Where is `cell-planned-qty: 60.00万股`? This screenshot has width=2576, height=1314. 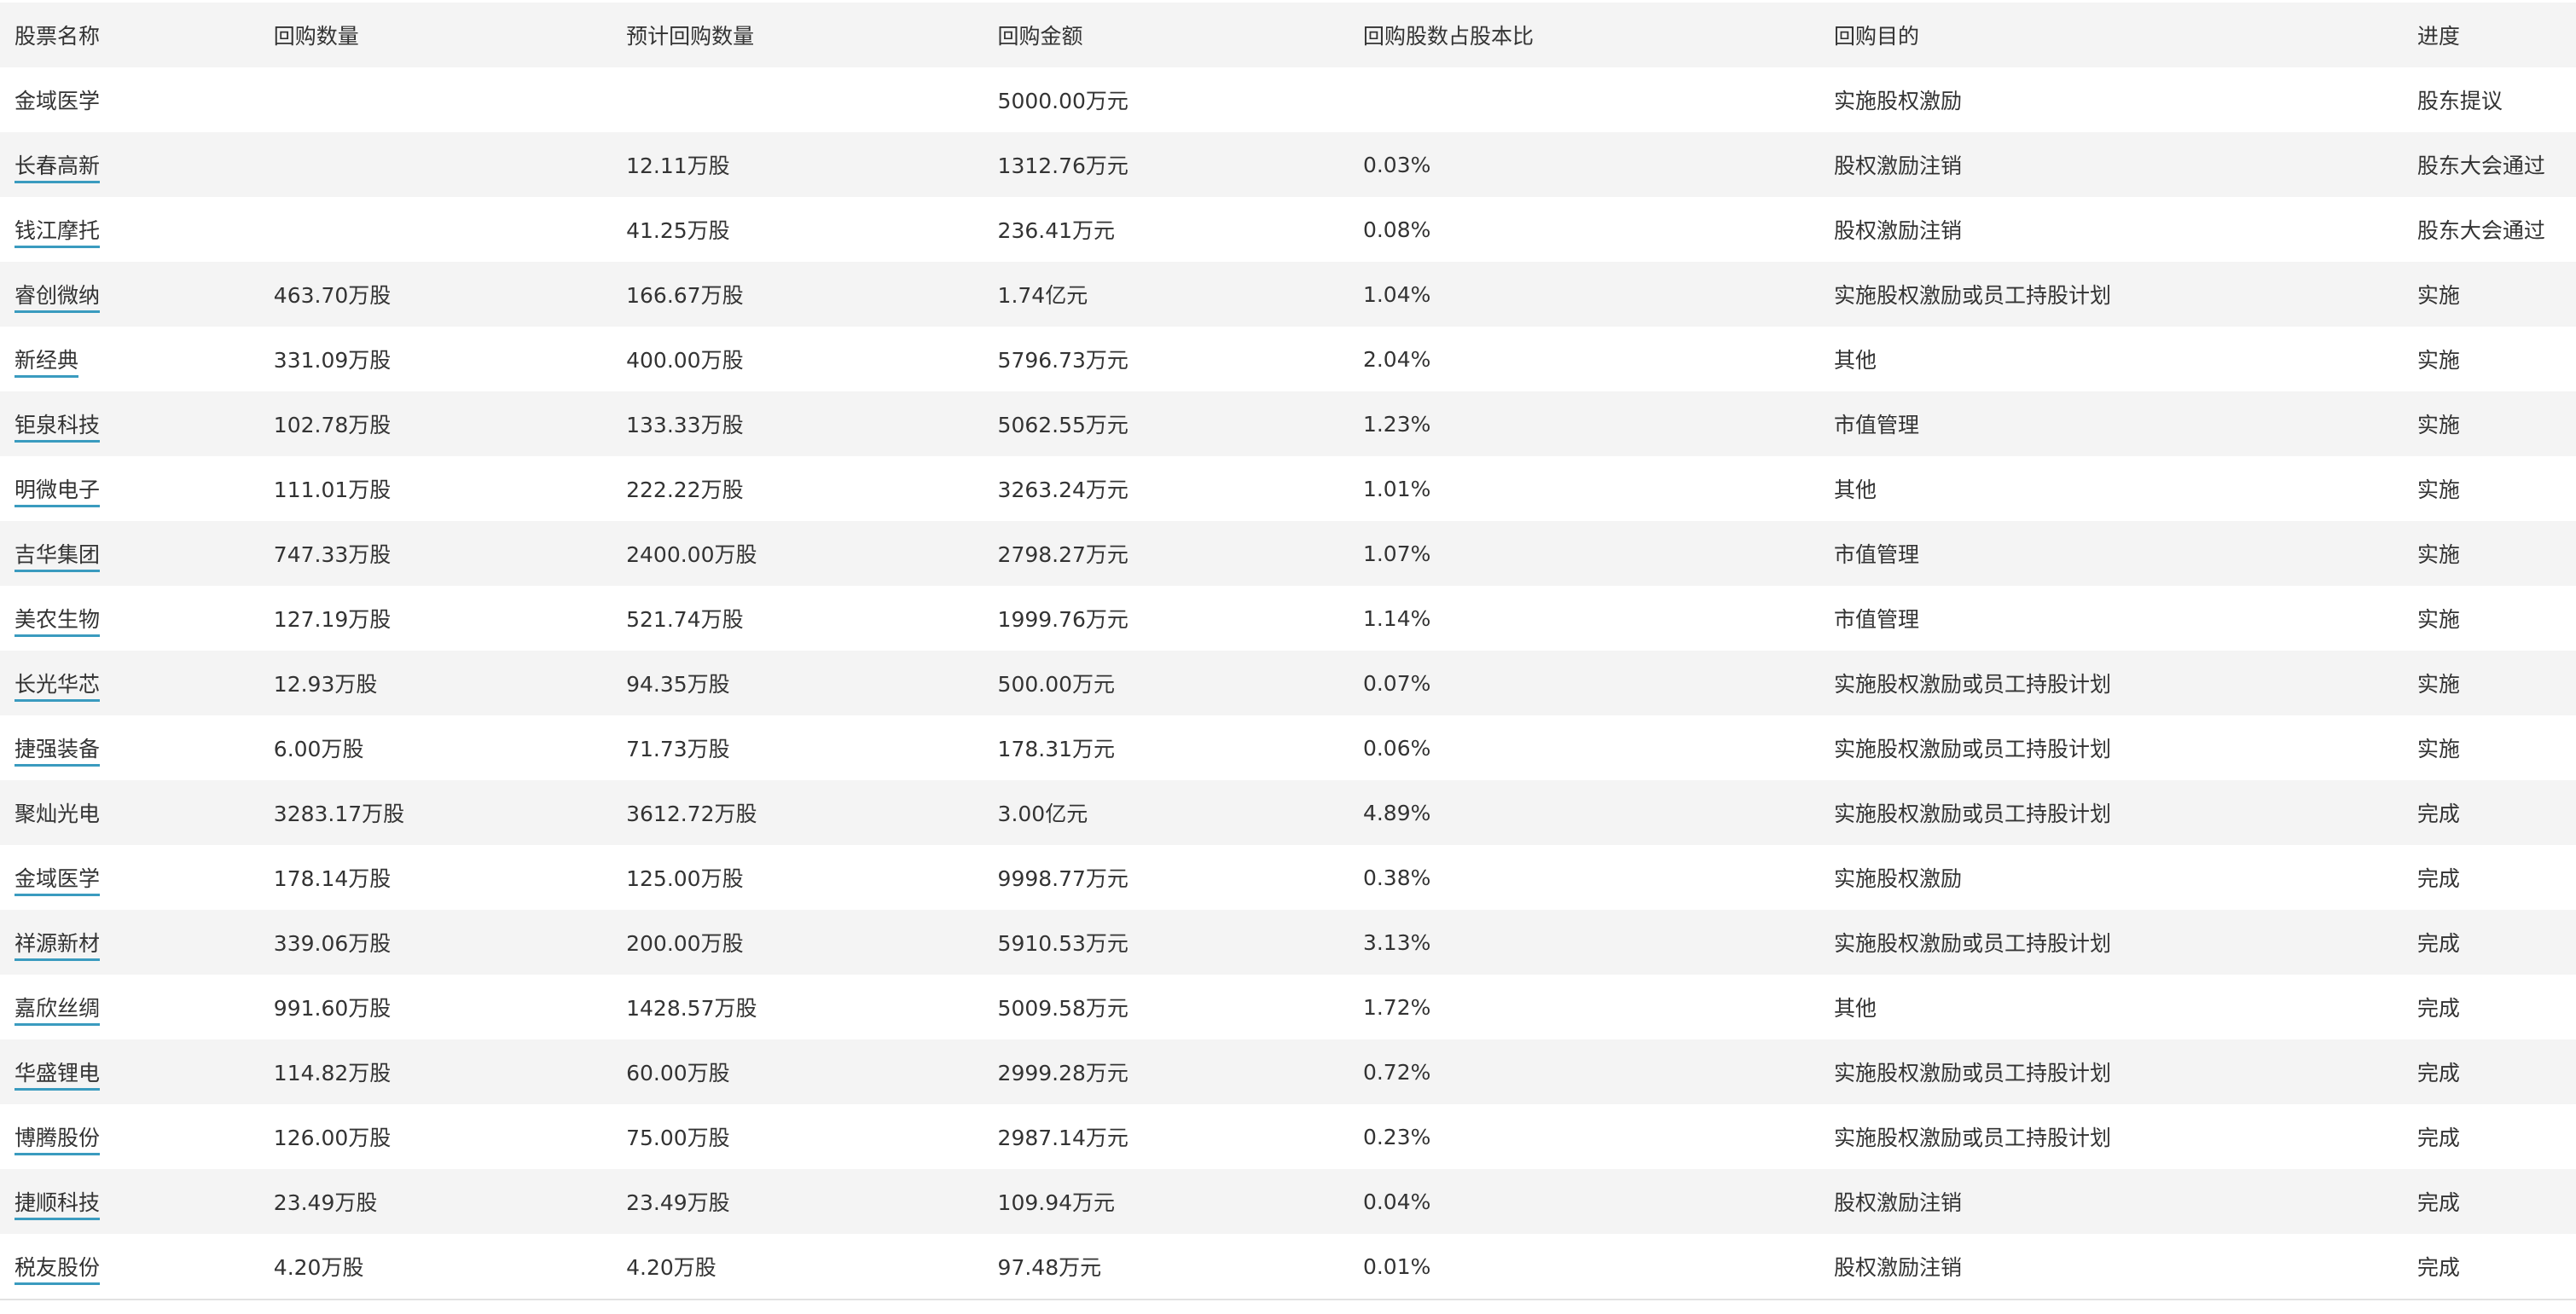 cell-planned-qty: 60.00万股 is located at coordinates (812, 1071).